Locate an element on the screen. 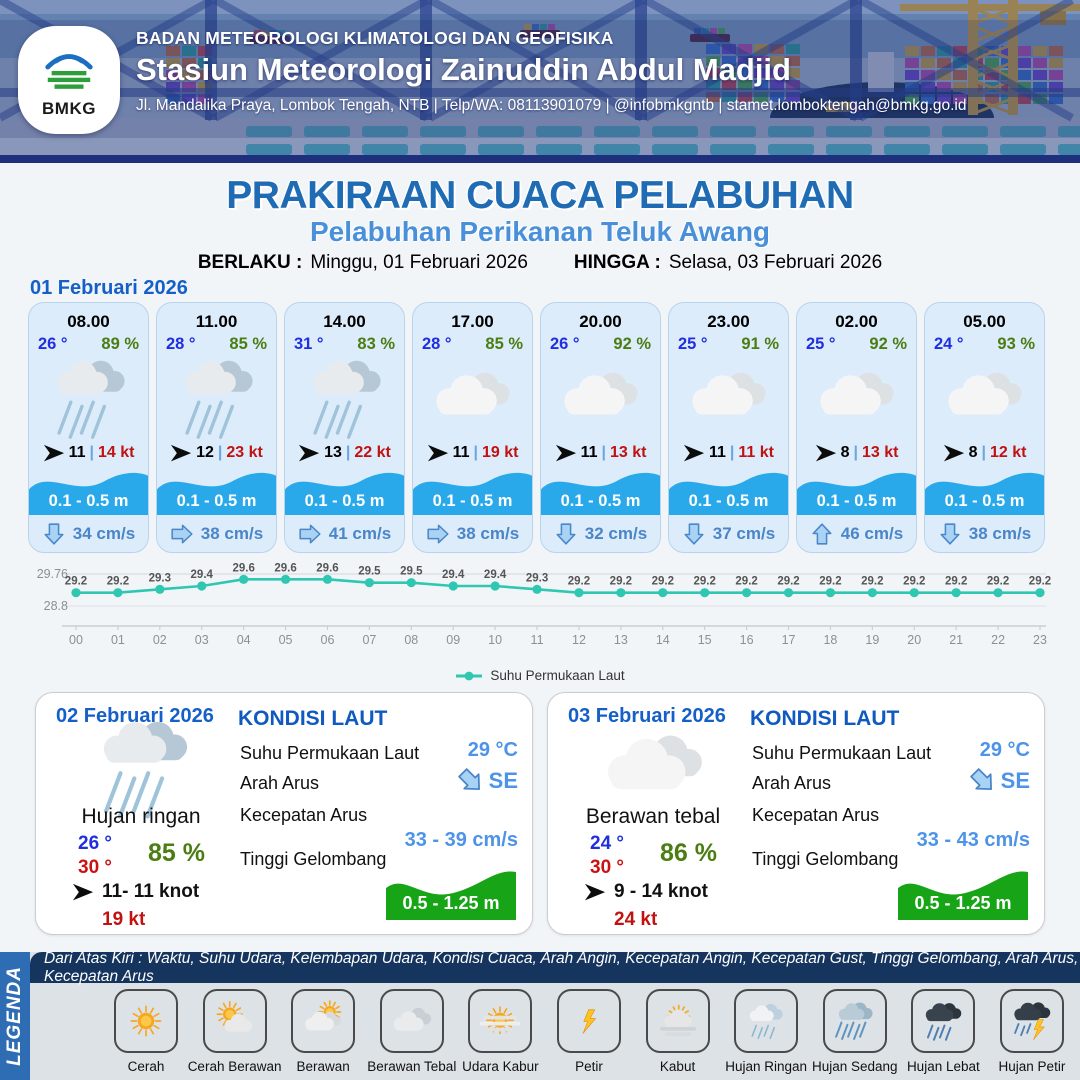 Image resolution: width=1080 pixels, height=1080 pixels. valid-from-value: Minggu, 01 Februari 2026 is located at coordinates (419, 262).